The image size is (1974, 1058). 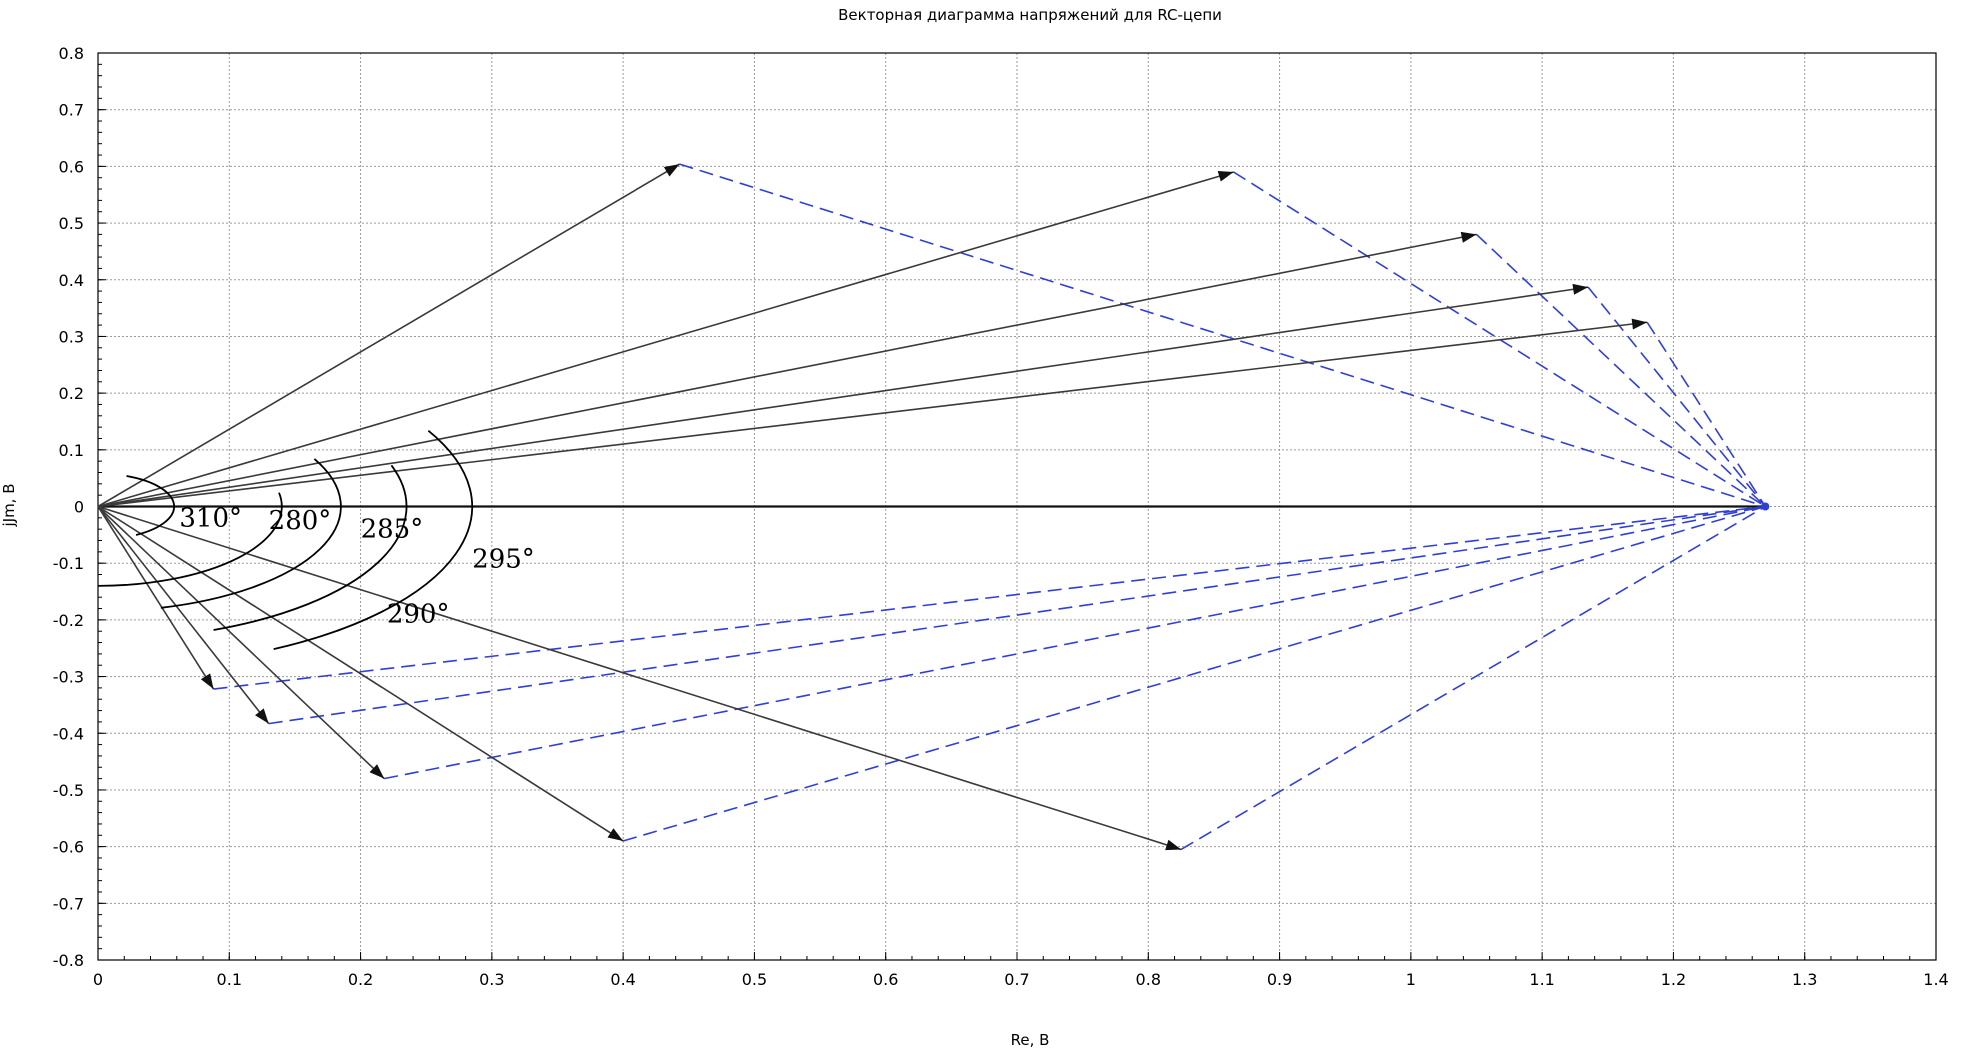 I want to click on x-tick-label: 1.2, so click(x=1673, y=979).